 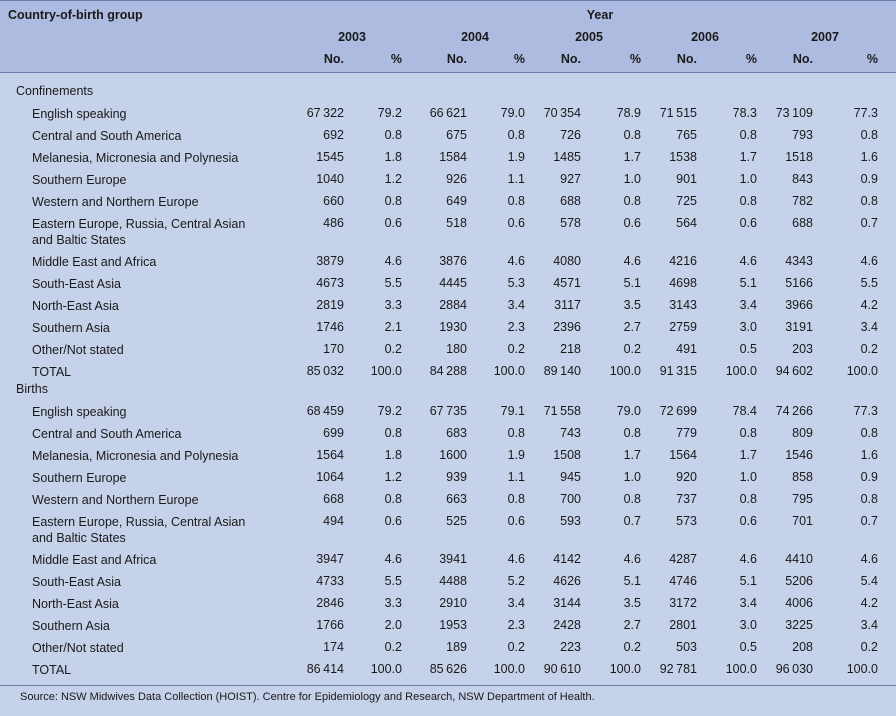 I want to click on percent-cell: 0.7, so click(x=869, y=521).